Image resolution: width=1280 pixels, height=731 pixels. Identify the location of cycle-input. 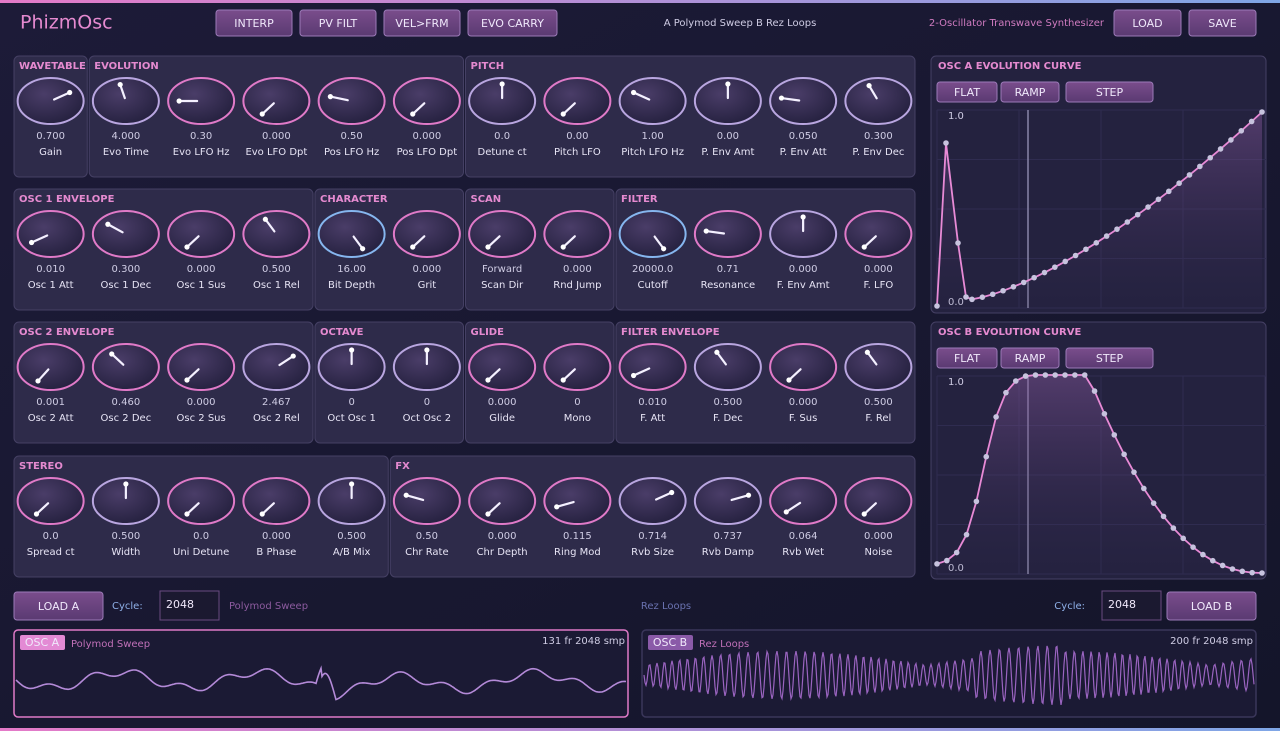
(189, 605).